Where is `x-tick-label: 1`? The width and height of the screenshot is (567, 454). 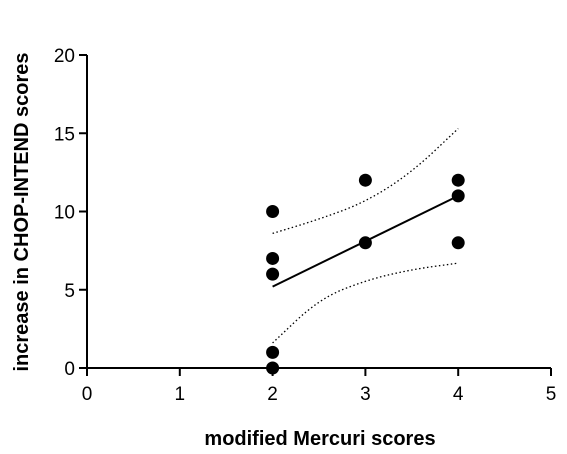
x-tick-label: 1 is located at coordinates (180, 394).